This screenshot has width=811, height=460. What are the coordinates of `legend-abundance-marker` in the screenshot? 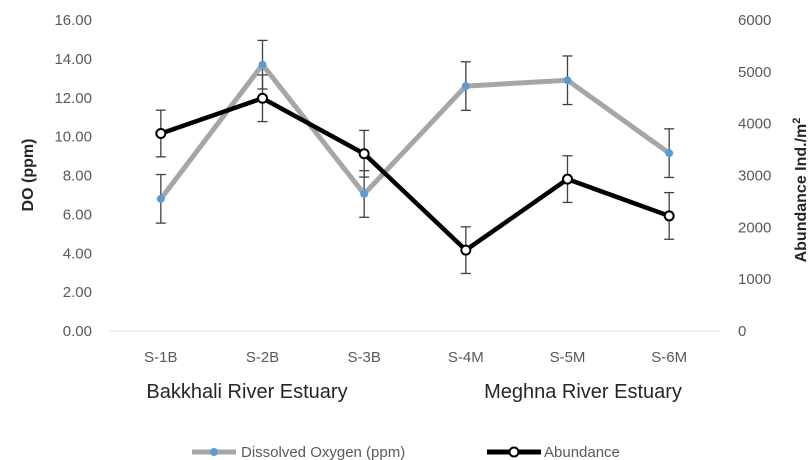 It's located at (514, 452).